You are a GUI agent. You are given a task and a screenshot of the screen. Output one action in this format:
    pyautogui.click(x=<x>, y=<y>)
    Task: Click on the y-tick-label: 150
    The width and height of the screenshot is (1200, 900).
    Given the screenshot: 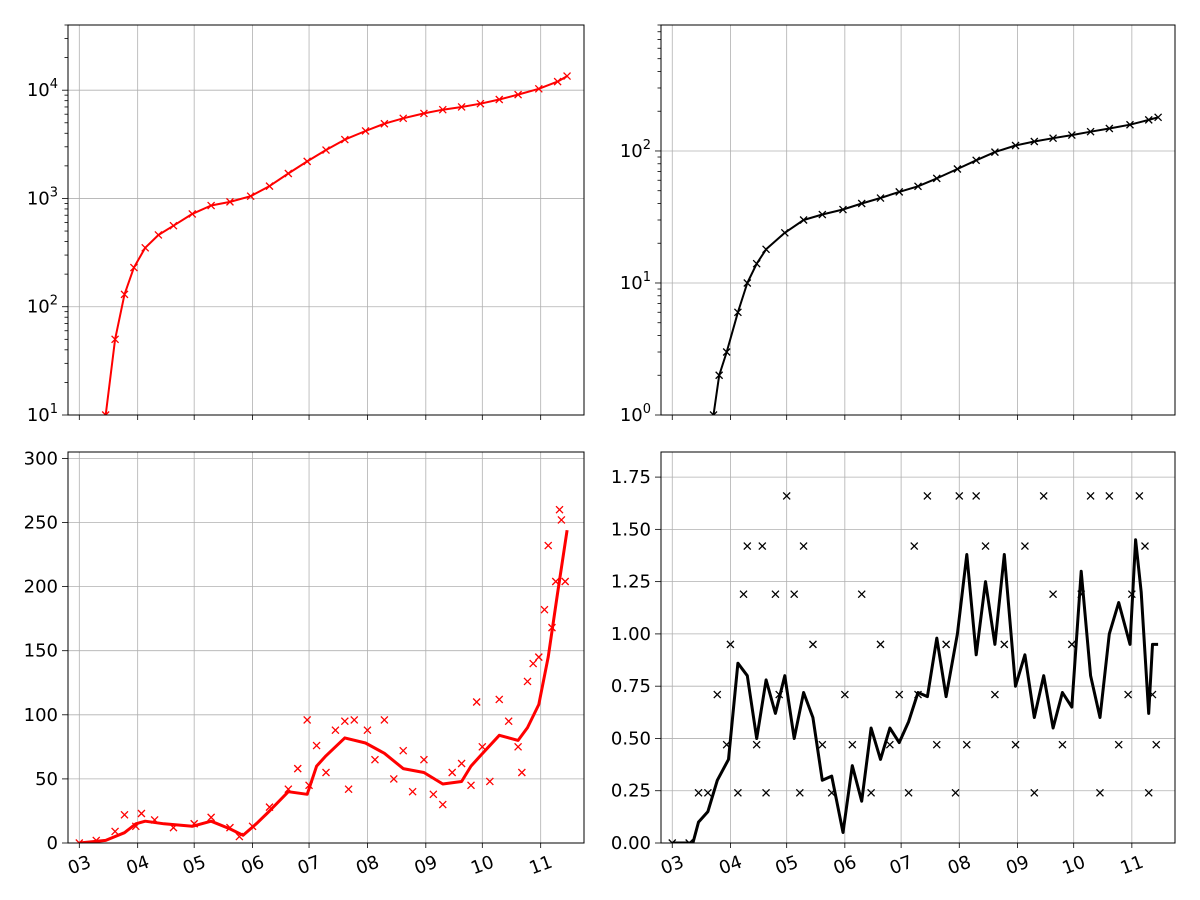 What is the action you would take?
    pyautogui.click(x=41, y=651)
    